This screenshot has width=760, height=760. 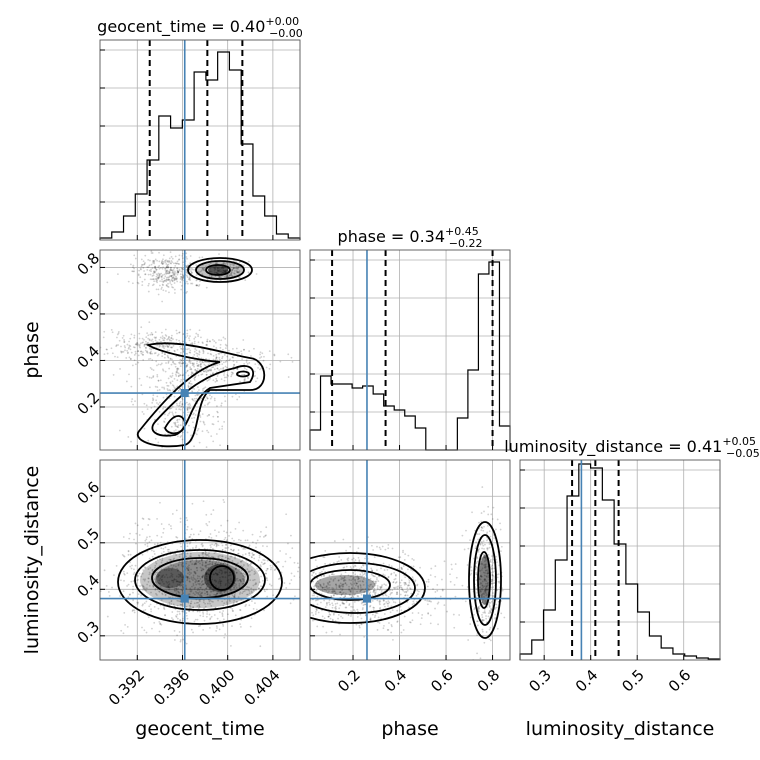 I want to click on contours-distance-geocent, so click(x=200, y=582).